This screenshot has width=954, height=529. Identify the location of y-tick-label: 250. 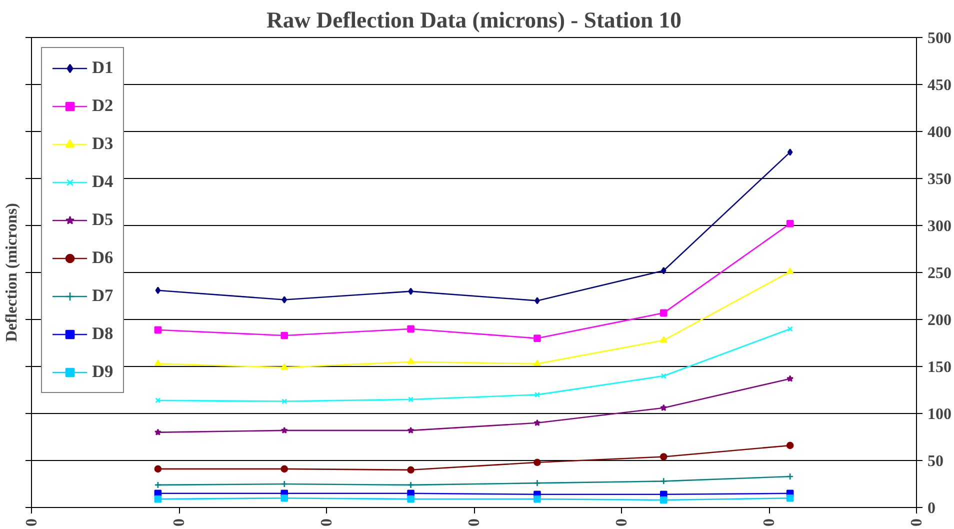
(940, 273).